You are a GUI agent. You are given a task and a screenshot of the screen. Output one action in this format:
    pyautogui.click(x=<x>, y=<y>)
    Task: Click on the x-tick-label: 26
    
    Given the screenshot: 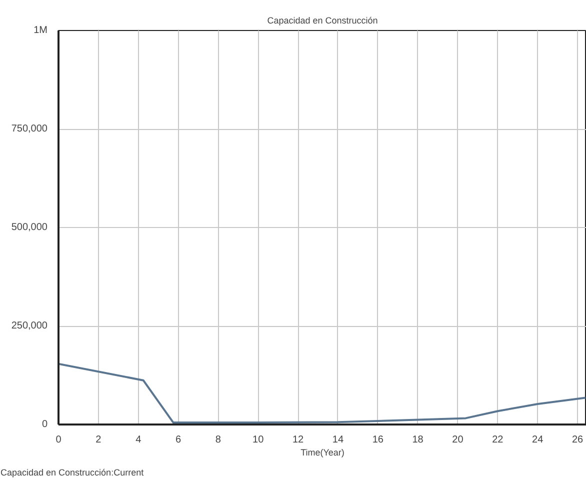 What is the action you would take?
    pyautogui.click(x=578, y=440)
    